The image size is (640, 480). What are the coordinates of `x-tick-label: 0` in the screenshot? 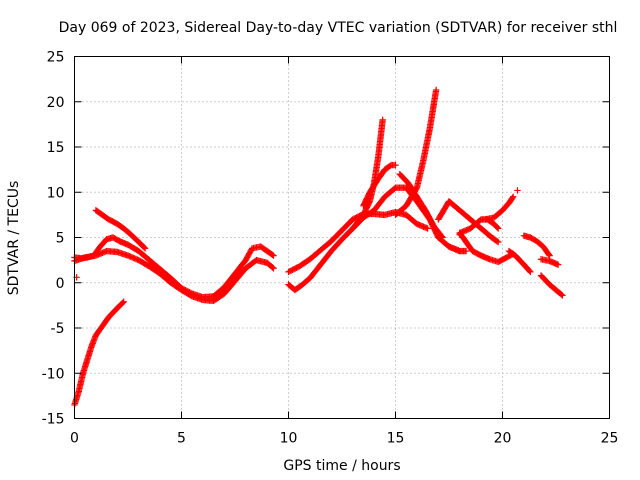 It's located at (74, 439).